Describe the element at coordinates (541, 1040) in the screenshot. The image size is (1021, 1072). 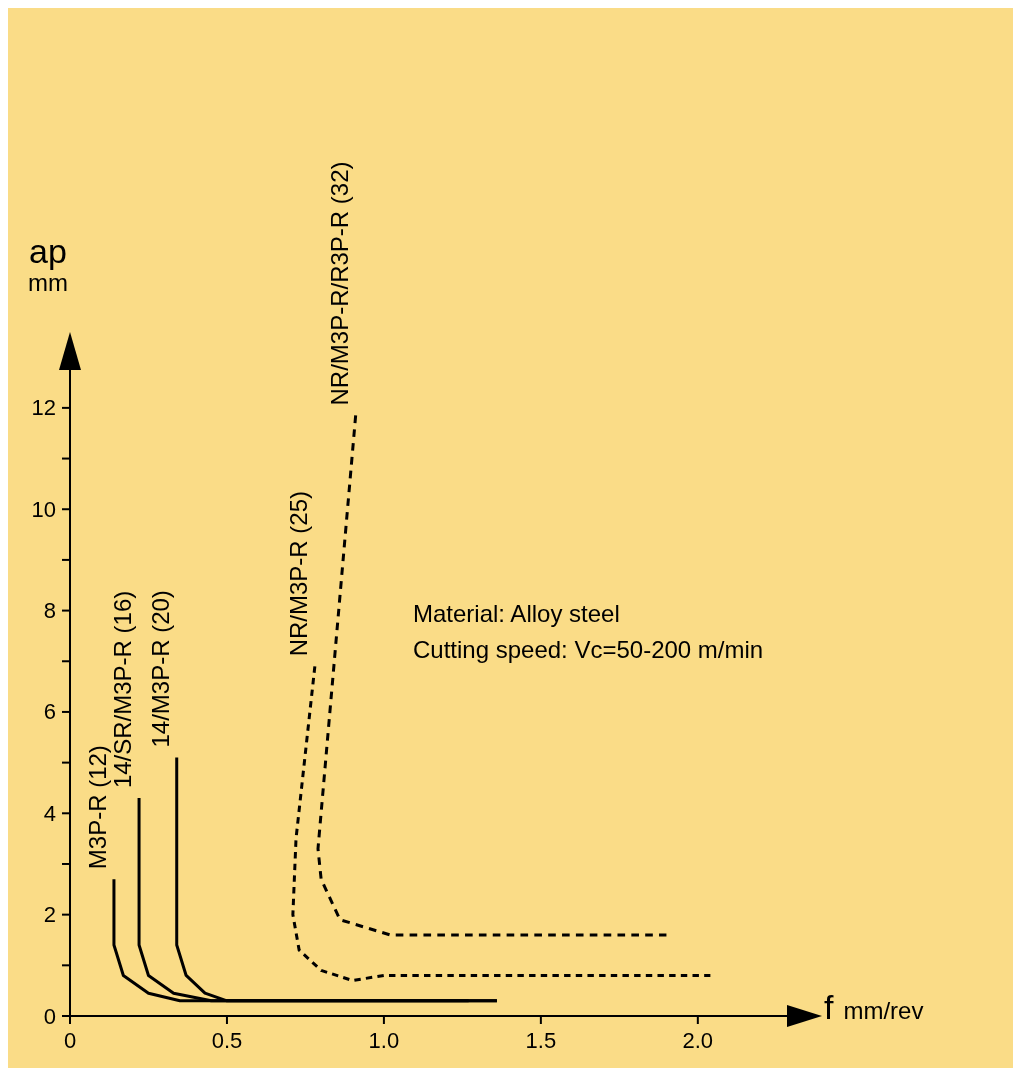
I see `x-tick-label: 1.5` at that location.